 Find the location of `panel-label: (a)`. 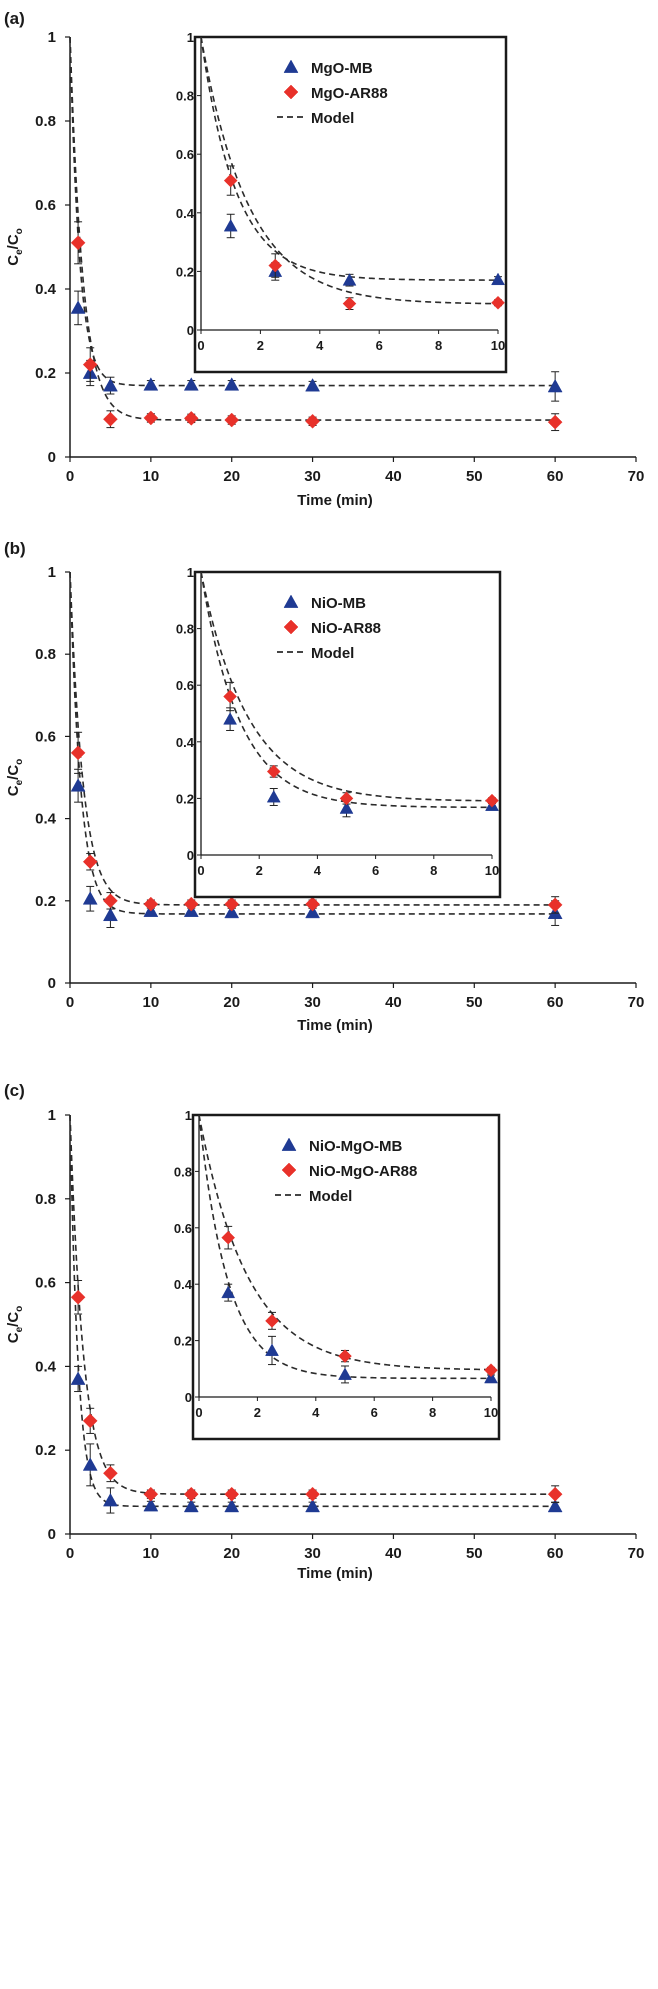

panel-label: (a) is located at coordinates (14, 18).